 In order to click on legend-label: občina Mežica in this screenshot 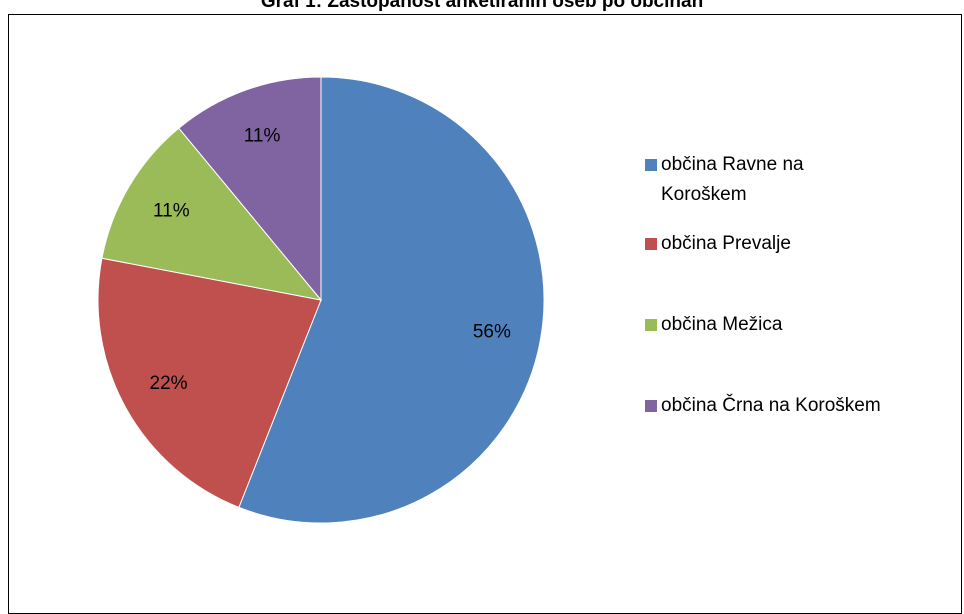, I will do `click(722, 324)`.